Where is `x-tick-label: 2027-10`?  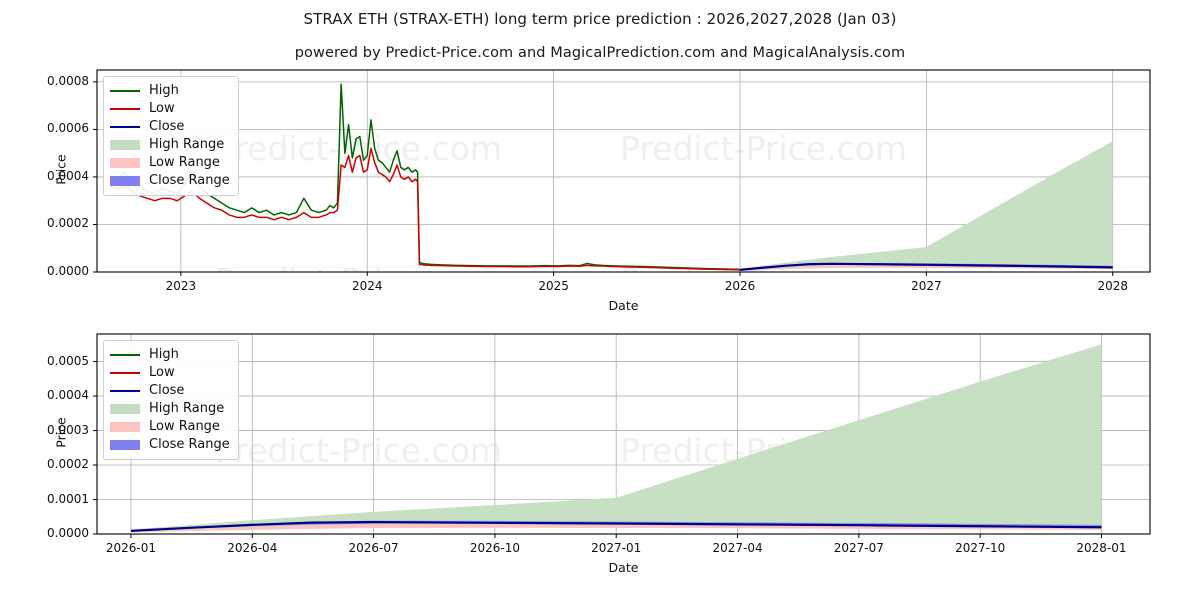
x-tick-label: 2027-10 is located at coordinates (980, 548).